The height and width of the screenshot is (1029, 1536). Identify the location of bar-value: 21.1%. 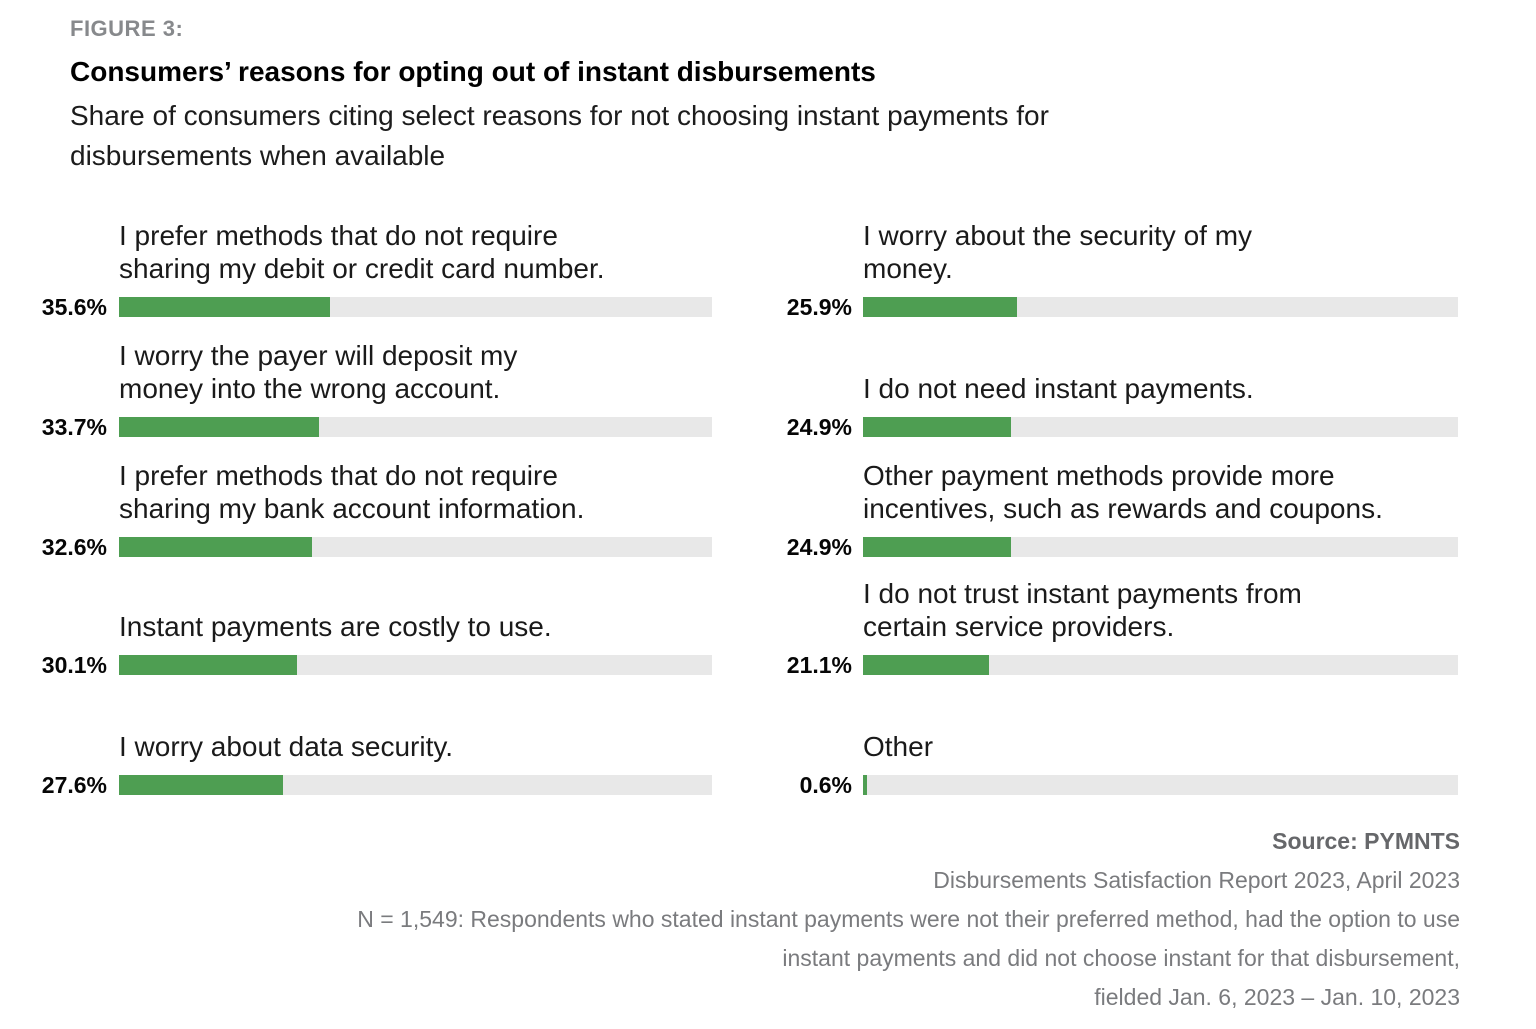
(819, 665).